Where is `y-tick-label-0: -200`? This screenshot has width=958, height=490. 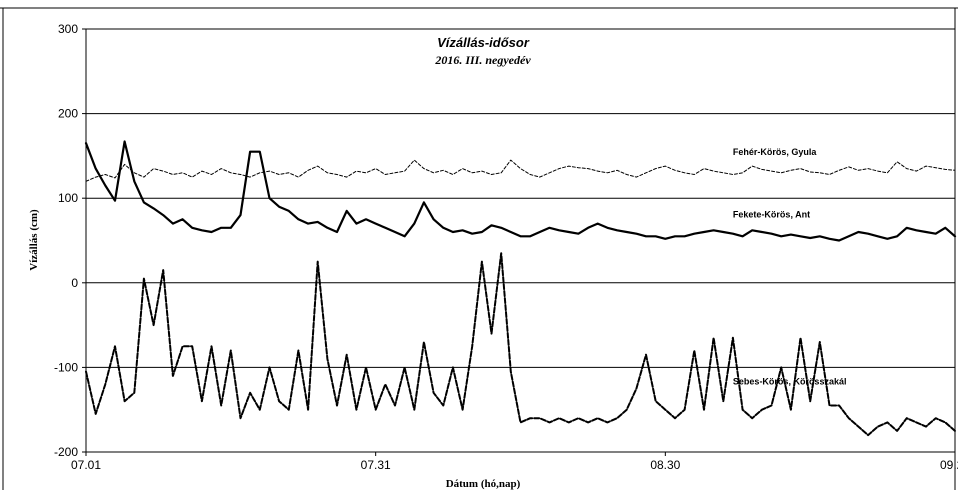 y-tick-label-0: -200 is located at coordinates (66, 452).